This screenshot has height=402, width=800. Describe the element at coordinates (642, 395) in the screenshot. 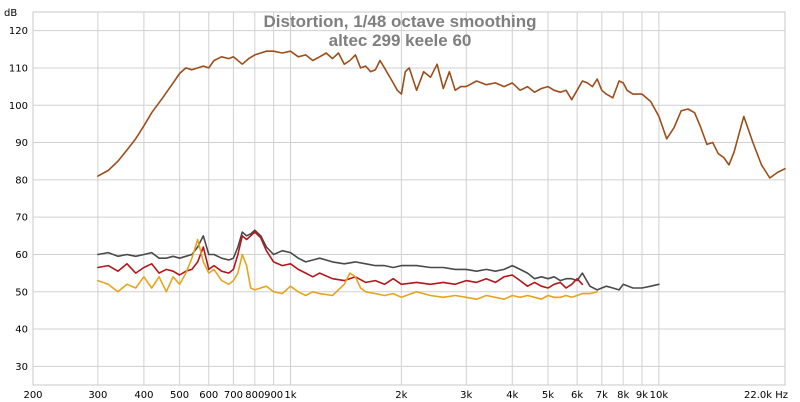

I see `x-tick-label-16: 9k` at that location.